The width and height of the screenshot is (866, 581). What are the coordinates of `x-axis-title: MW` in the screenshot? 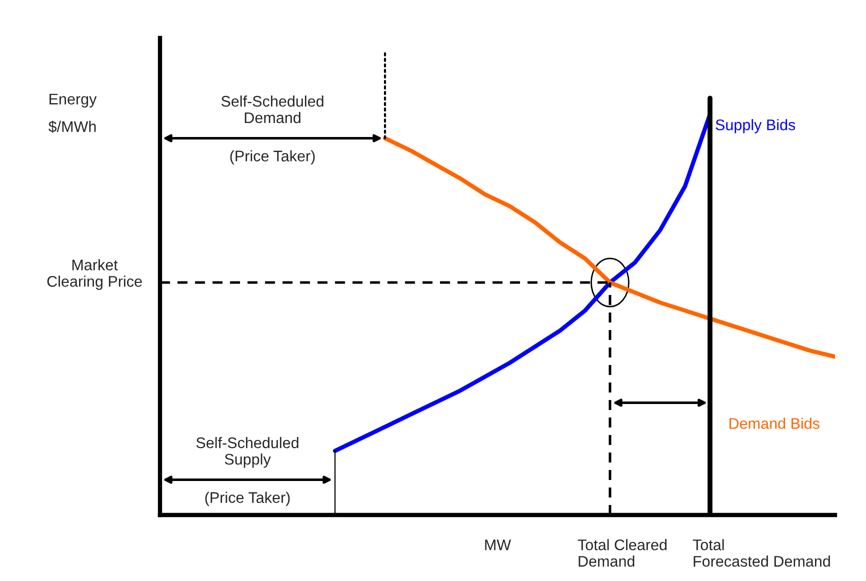 It's located at (498, 545).